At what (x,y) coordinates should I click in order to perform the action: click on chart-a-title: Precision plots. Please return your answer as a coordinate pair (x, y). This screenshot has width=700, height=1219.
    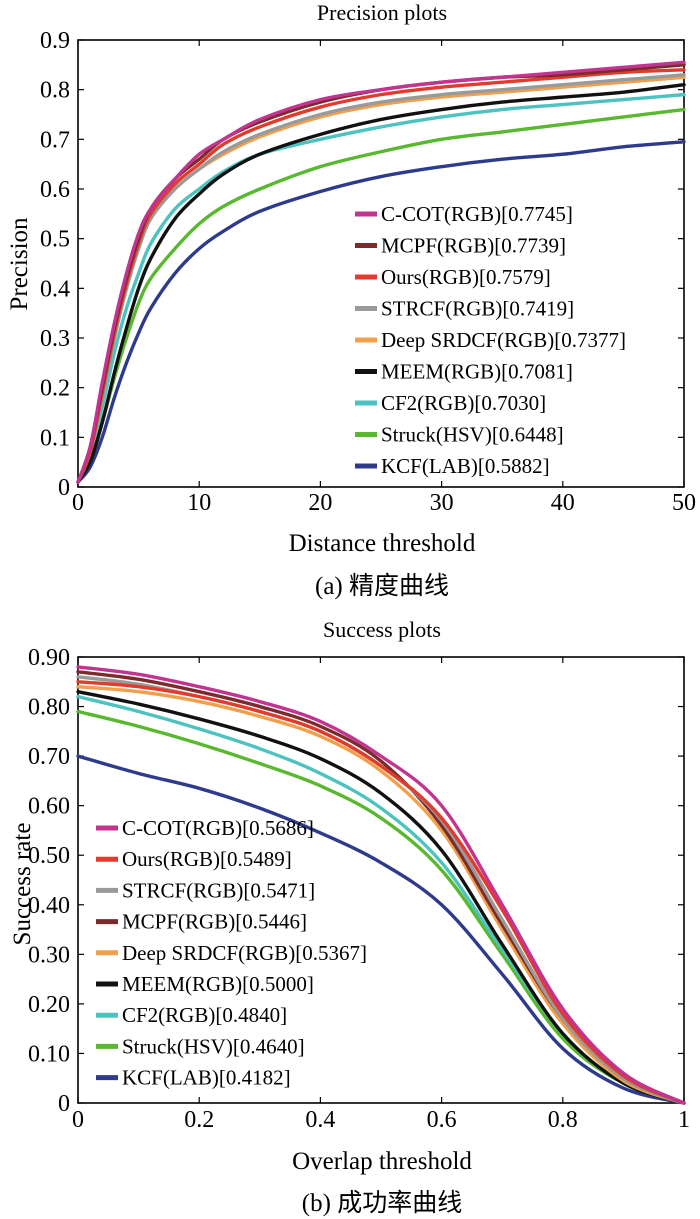
    Looking at the image, I should click on (382, 12).